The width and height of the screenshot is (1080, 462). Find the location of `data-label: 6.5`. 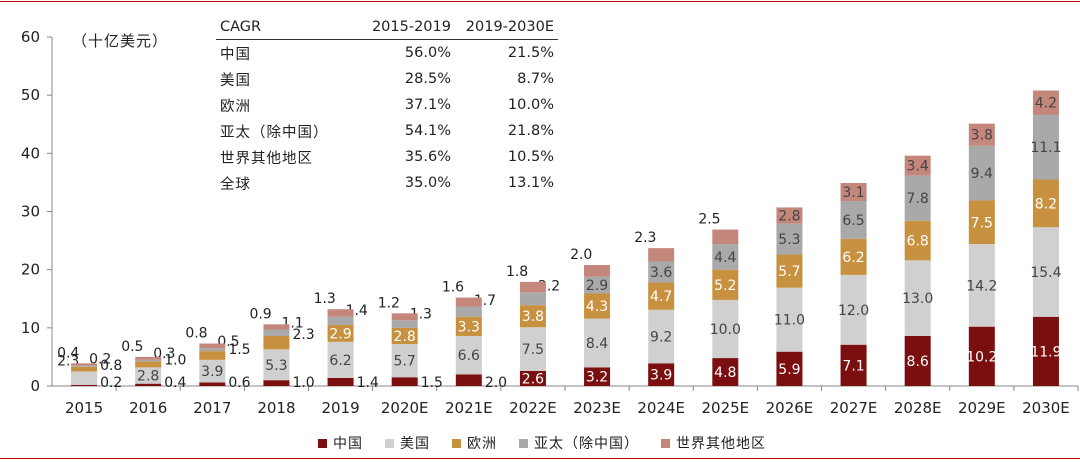

data-label: 6.5 is located at coordinates (853, 221).